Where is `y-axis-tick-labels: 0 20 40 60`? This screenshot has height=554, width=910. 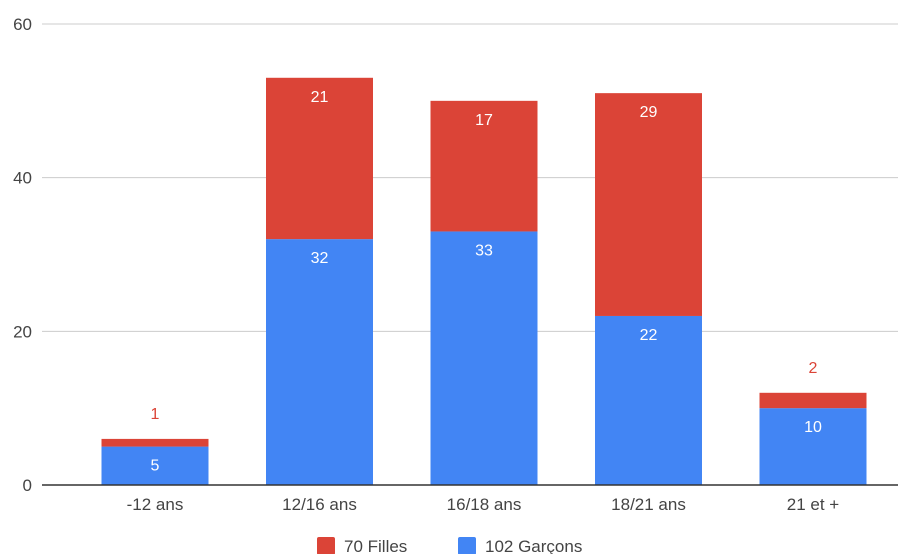
y-axis-tick-labels: 0 20 40 60 is located at coordinates (22, 255).